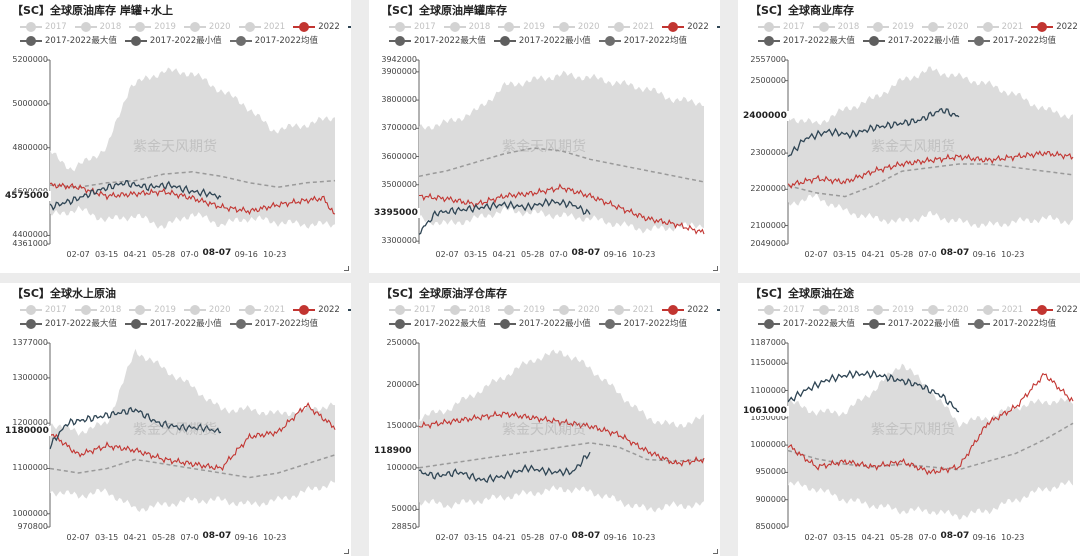 This screenshot has height=556, width=1080. Describe the element at coordinates (768, 59) in the screenshot. I see `y-tick-label: 2557000` at that location.